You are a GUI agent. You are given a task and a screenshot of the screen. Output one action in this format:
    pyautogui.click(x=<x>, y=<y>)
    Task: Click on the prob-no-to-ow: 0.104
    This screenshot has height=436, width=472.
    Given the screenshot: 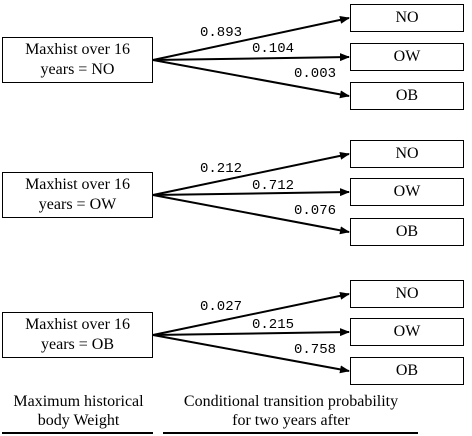 What is the action you would take?
    pyautogui.click(x=273, y=49)
    